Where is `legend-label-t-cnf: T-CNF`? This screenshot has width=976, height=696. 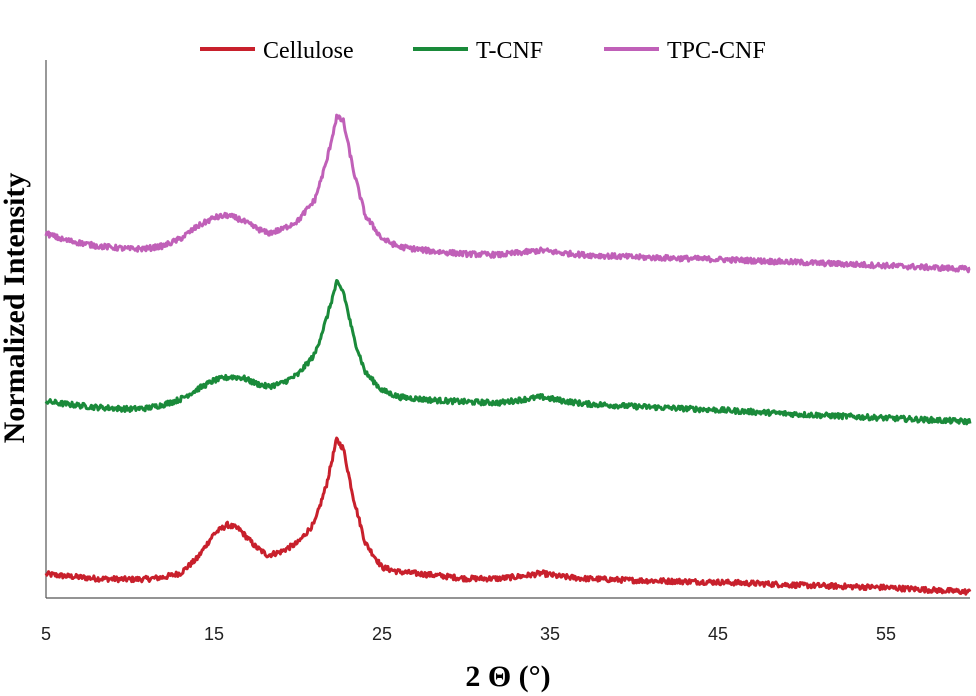
legend-label-t-cnf: T-CNF is located at coordinates (509, 51).